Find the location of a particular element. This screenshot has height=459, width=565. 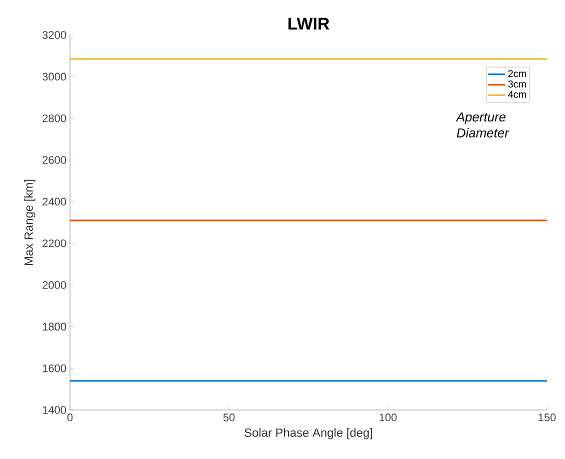

y-tick-label: 2800 is located at coordinates (54, 118).